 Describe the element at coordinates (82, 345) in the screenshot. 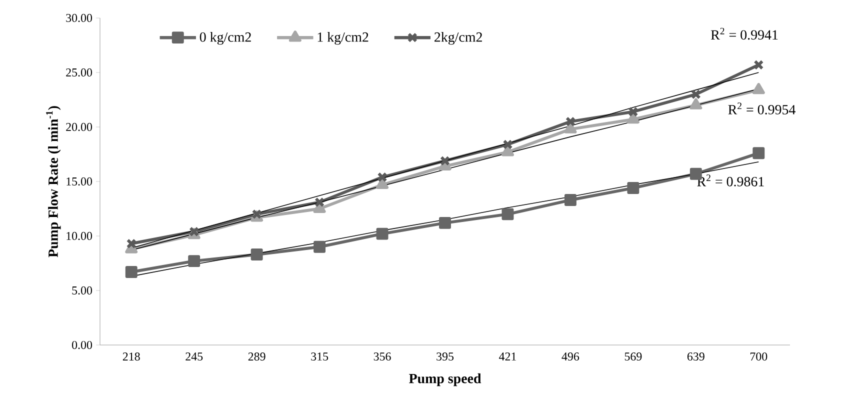

I see `y-tick-label: 0.00` at that location.